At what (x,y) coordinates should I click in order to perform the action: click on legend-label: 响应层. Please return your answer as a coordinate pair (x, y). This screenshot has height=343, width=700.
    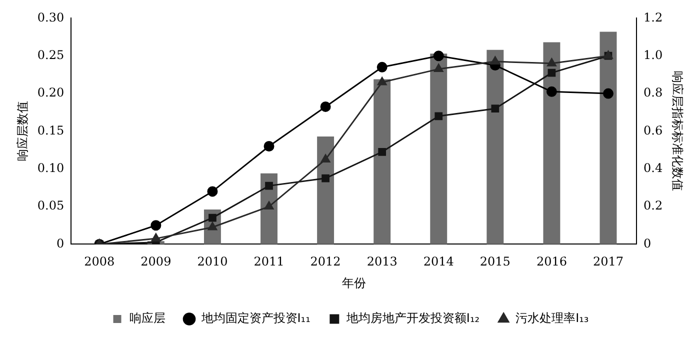
    Looking at the image, I should click on (147, 318).